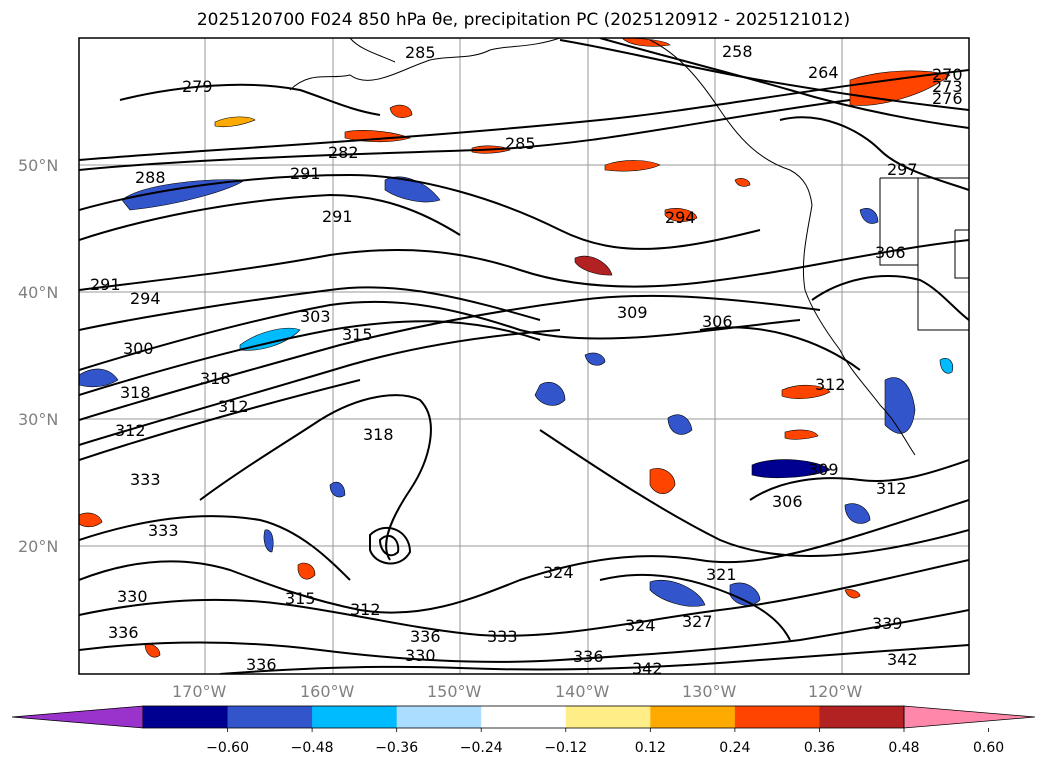 The image size is (1047, 767). Describe the element at coordinates (343, 152) in the screenshot. I see `contour-label: 282` at that location.